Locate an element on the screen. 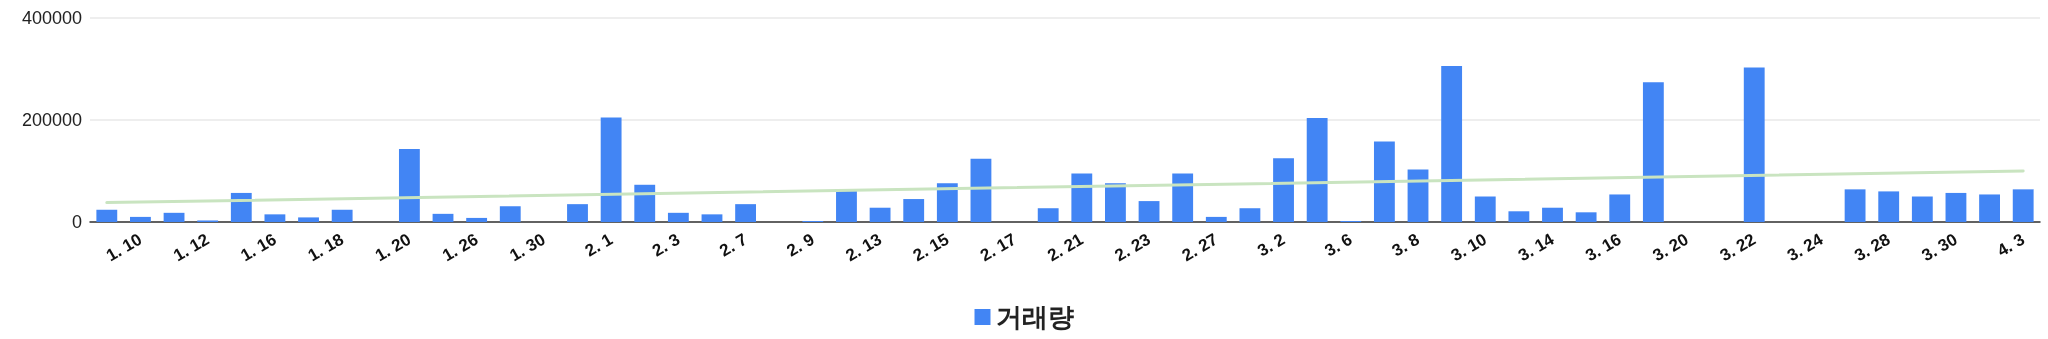 The image size is (2048, 339). x-tick-label: 2. 15 is located at coordinates (931, 247).